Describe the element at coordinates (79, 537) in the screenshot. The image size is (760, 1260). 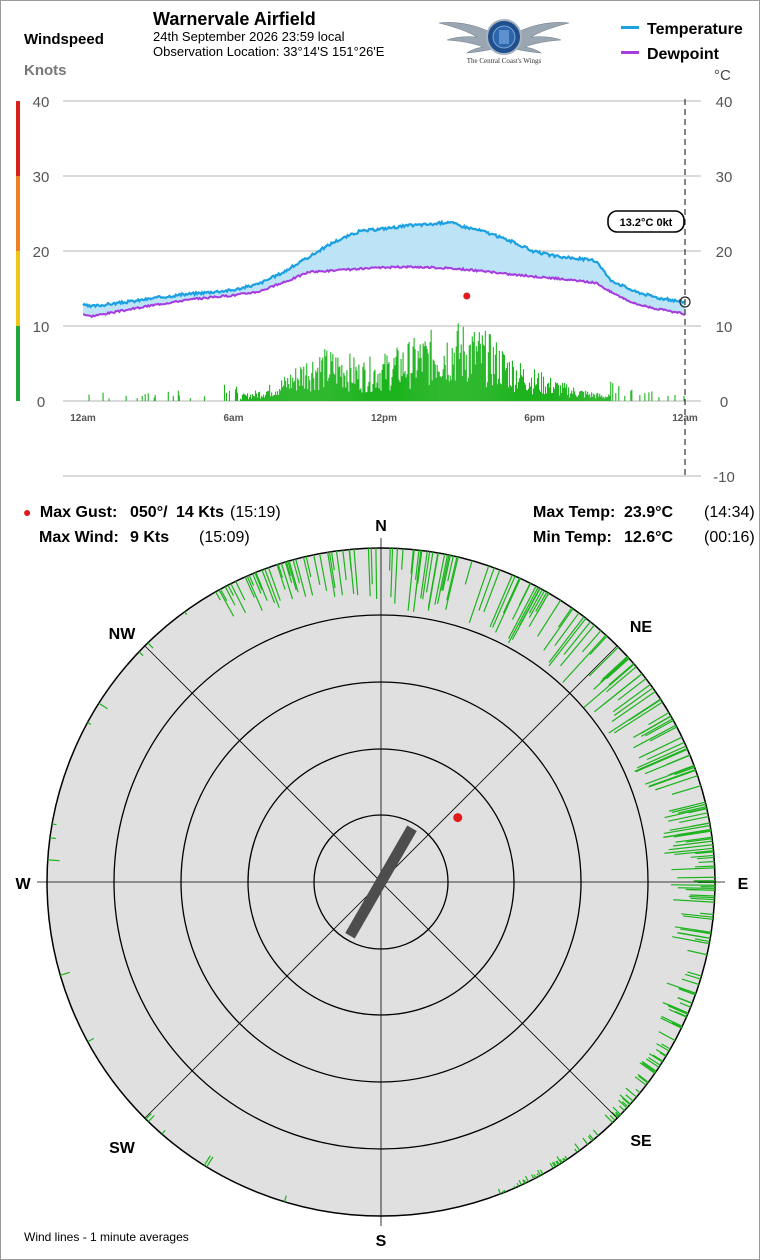
I see `max-wind-label: Max Wind:` at that location.